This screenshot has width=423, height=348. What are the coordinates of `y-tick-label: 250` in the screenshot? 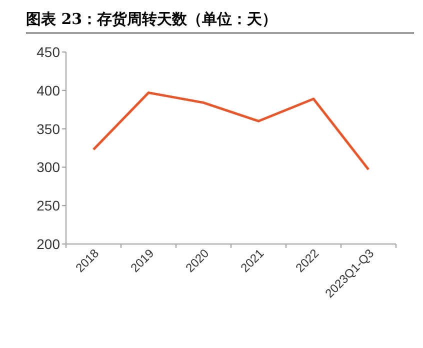 It's located at (48, 206).